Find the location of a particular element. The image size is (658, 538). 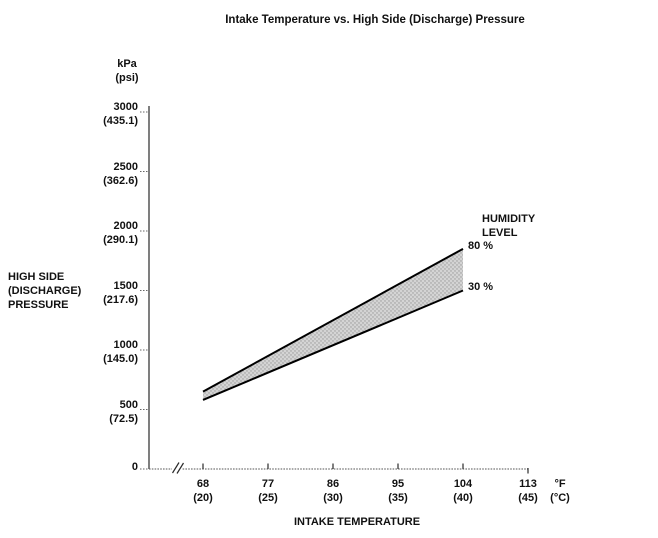

y-tick-label: 0 is located at coordinates (134, 467).